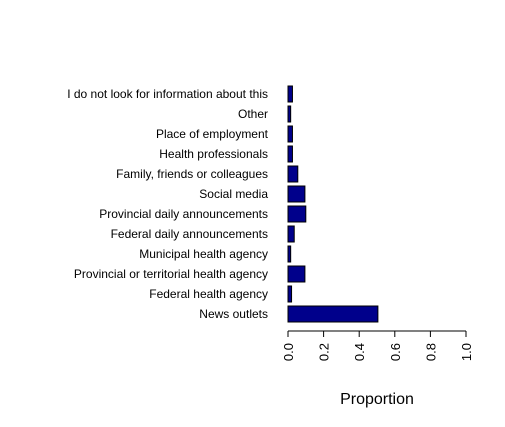 The width and height of the screenshot is (505, 427). What do you see at coordinates (208, 294) in the screenshot?
I see `category-label-federal-health-agency: Federal health agency` at bounding box center [208, 294].